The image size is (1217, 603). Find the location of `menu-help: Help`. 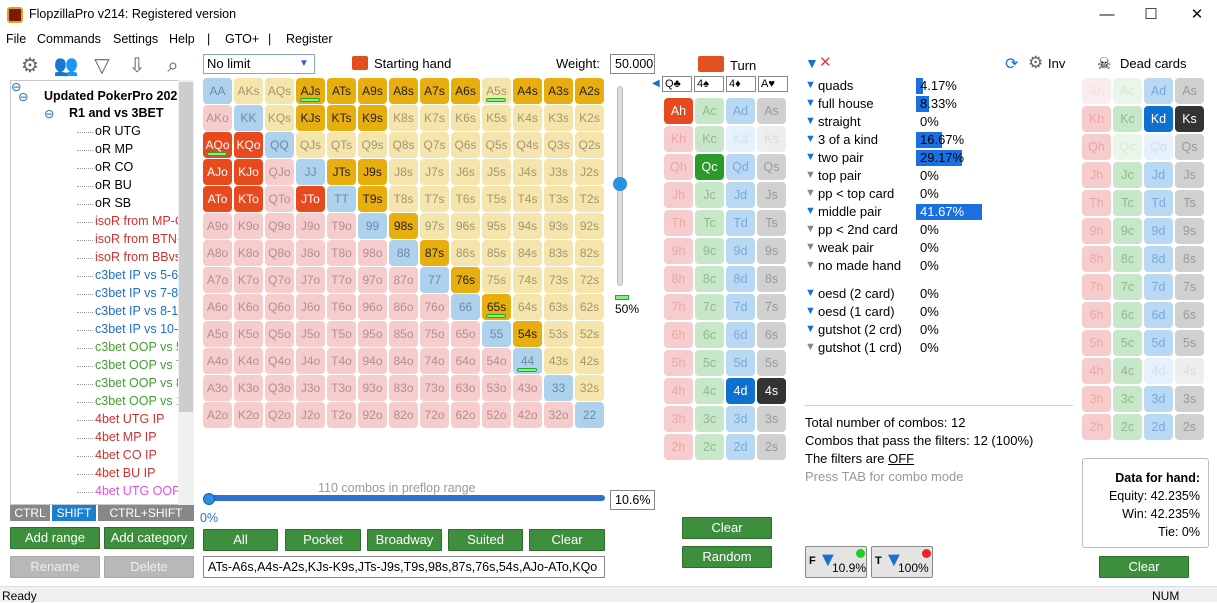

menu-help: Help is located at coordinates (182, 39).